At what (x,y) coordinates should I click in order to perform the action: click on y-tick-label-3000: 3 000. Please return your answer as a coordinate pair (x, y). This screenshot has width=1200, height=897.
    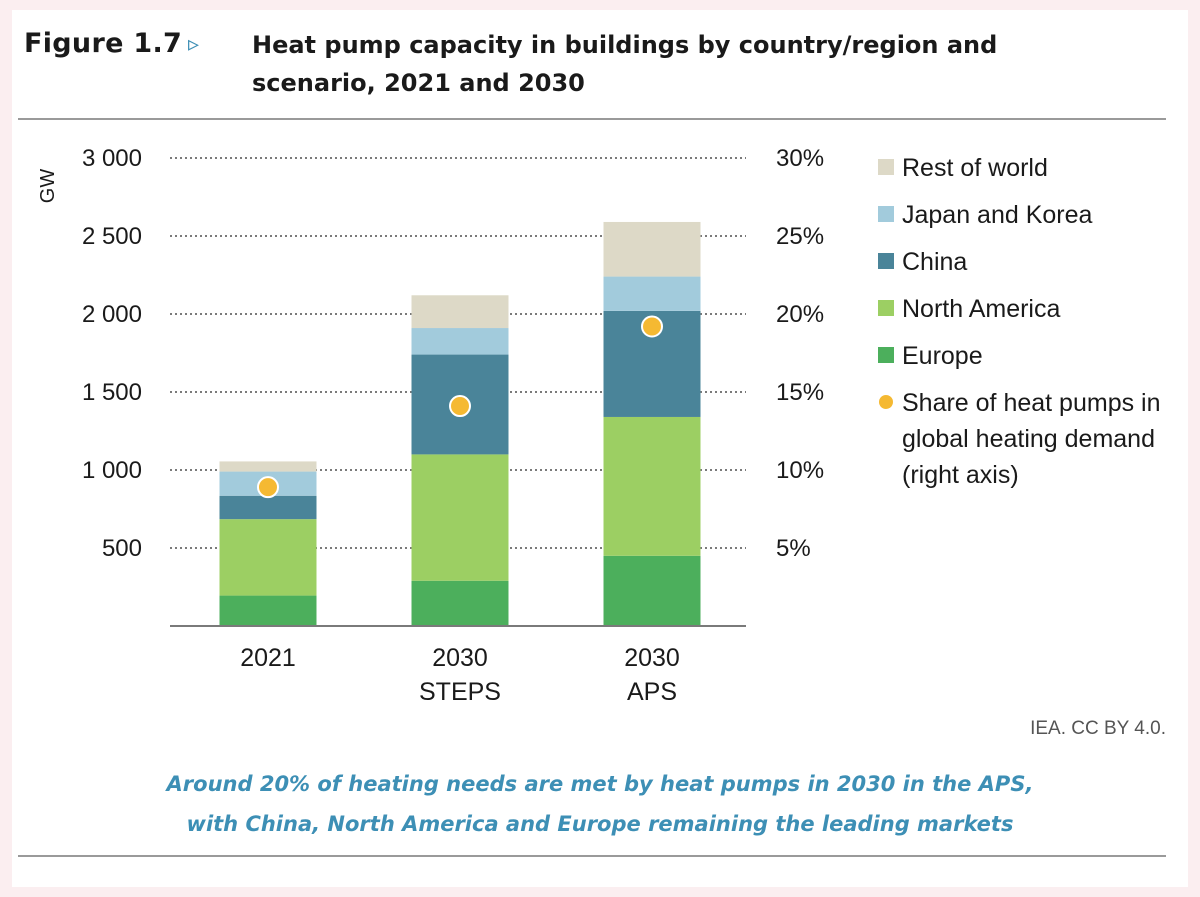
    Looking at the image, I should click on (112, 158).